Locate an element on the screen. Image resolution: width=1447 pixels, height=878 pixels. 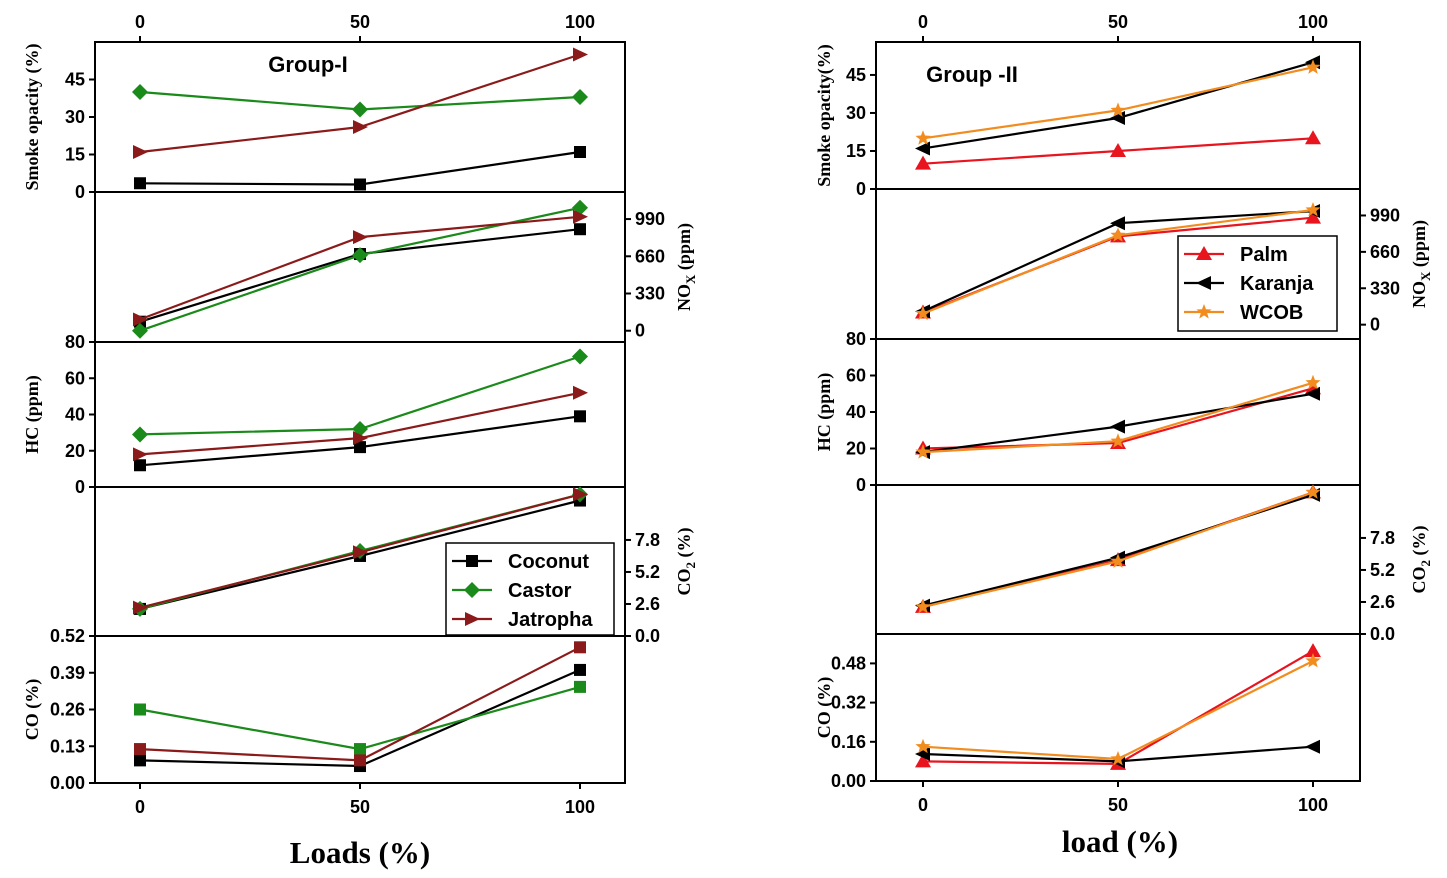
y-axis-label: CO (%) is located at coordinates (824, 708).